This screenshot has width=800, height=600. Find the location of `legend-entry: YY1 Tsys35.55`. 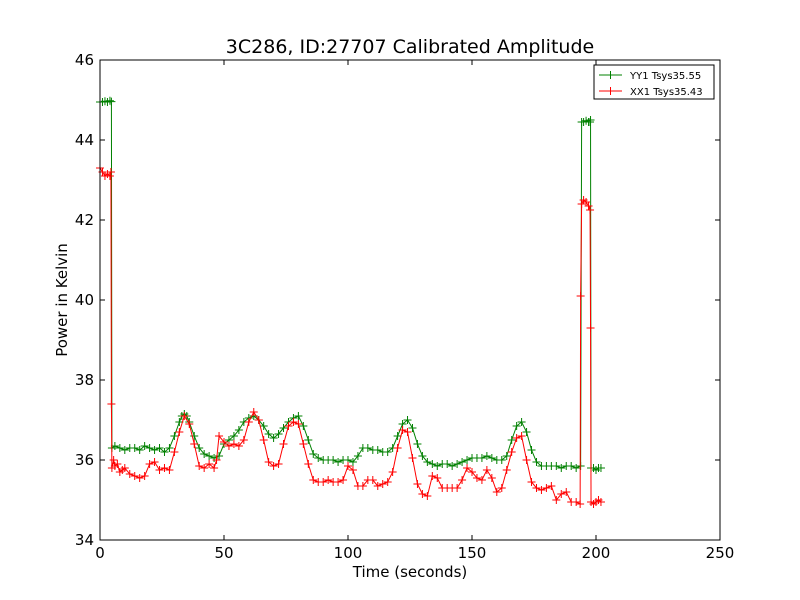

legend-entry: YY1 Tsys35.55 is located at coordinates (650, 76).